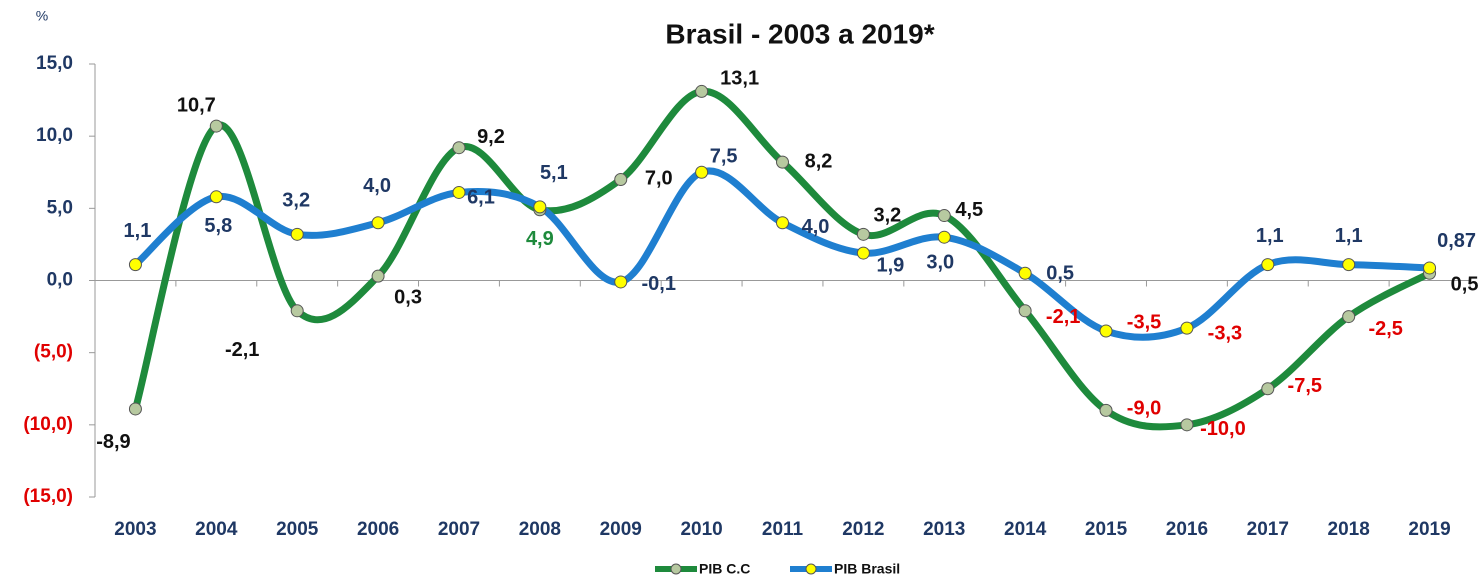  What do you see at coordinates (867, 569) in the screenshot?
I see `legend-label: PIB Brasil` at bounding box center [867, 569].